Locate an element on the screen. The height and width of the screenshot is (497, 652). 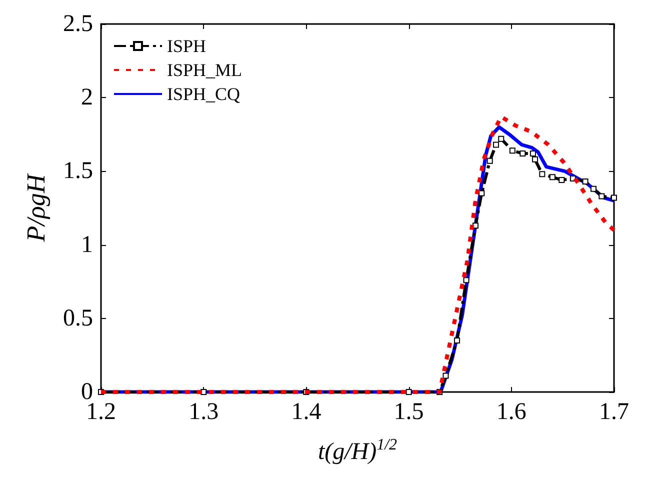
x-tick-label: 1.2 is located at coordinates (101, 412).